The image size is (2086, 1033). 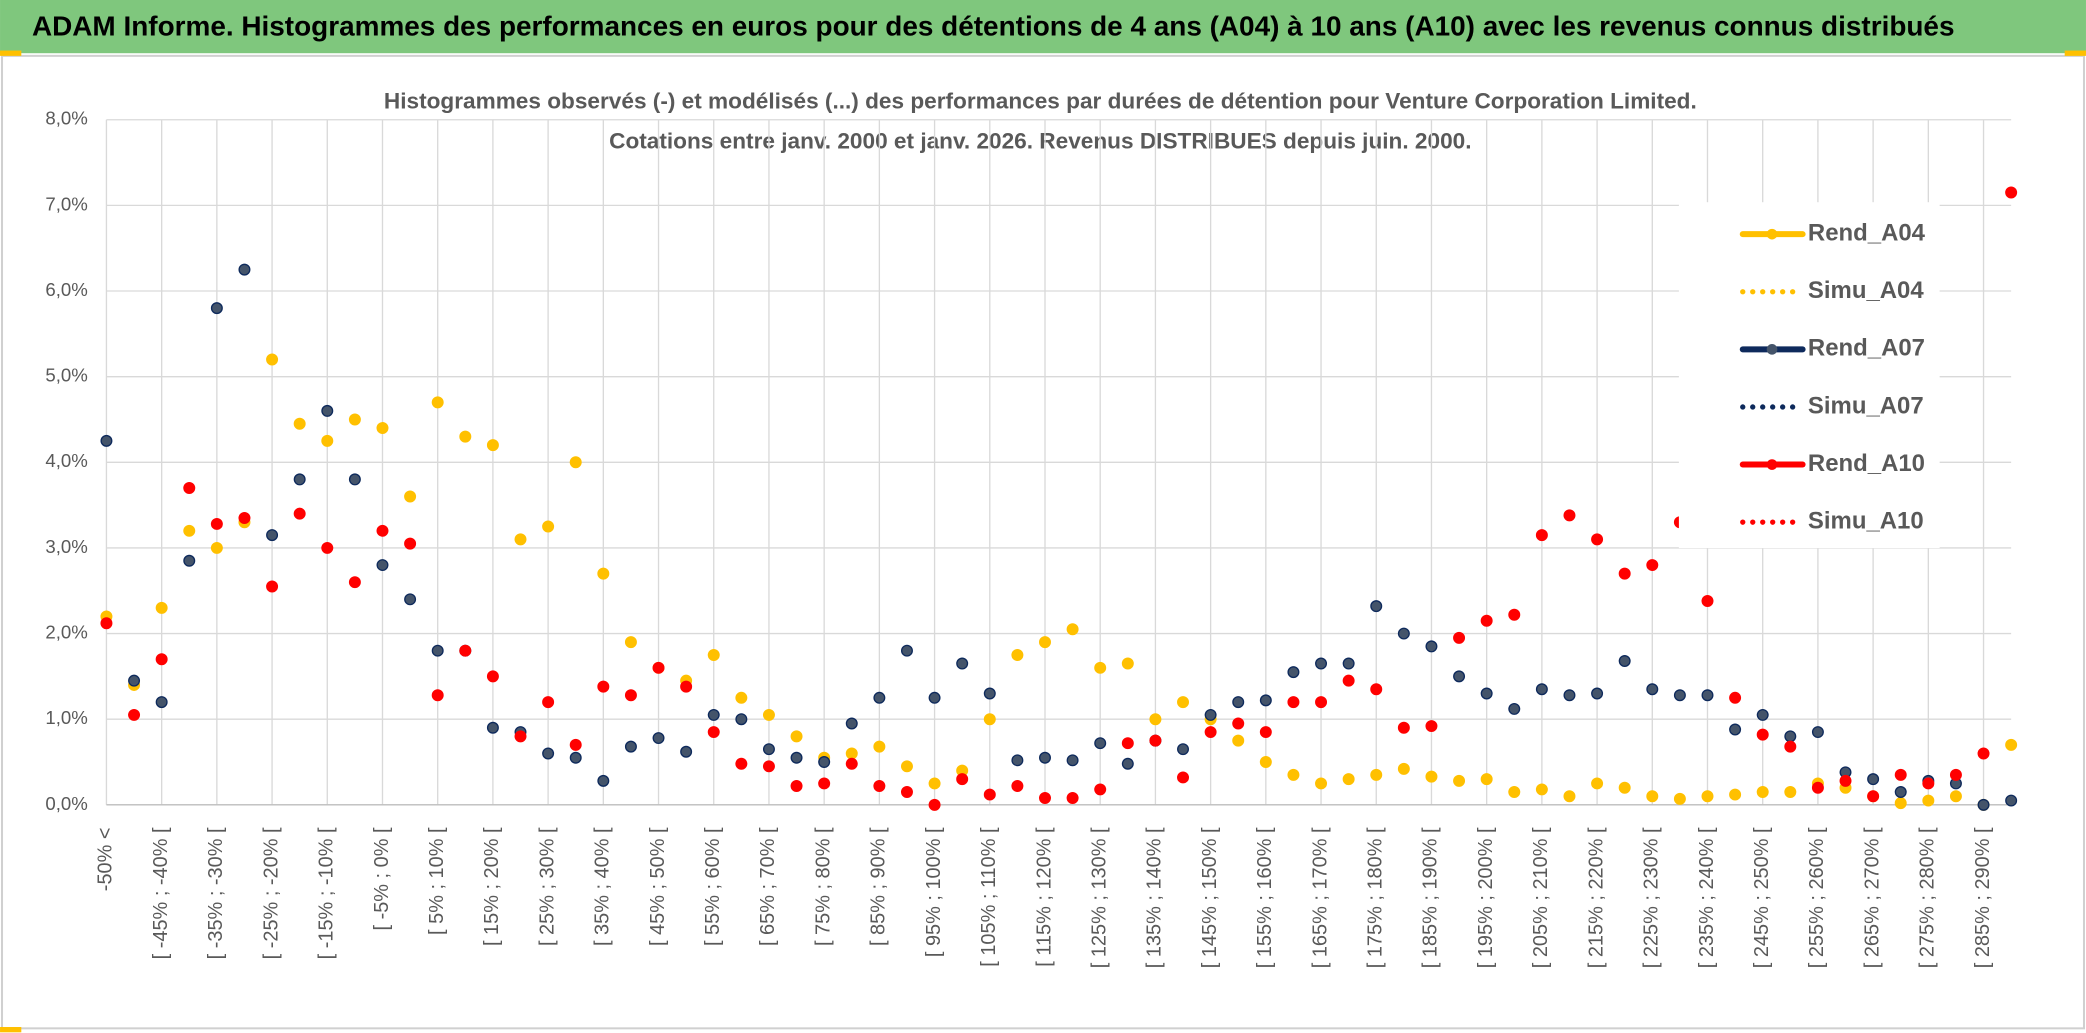 What do you see at coordinates (492, 886) in the screenshot?
I see `x-tick-label: [ 15% ; 20% [` at bounding box center [492, 886].